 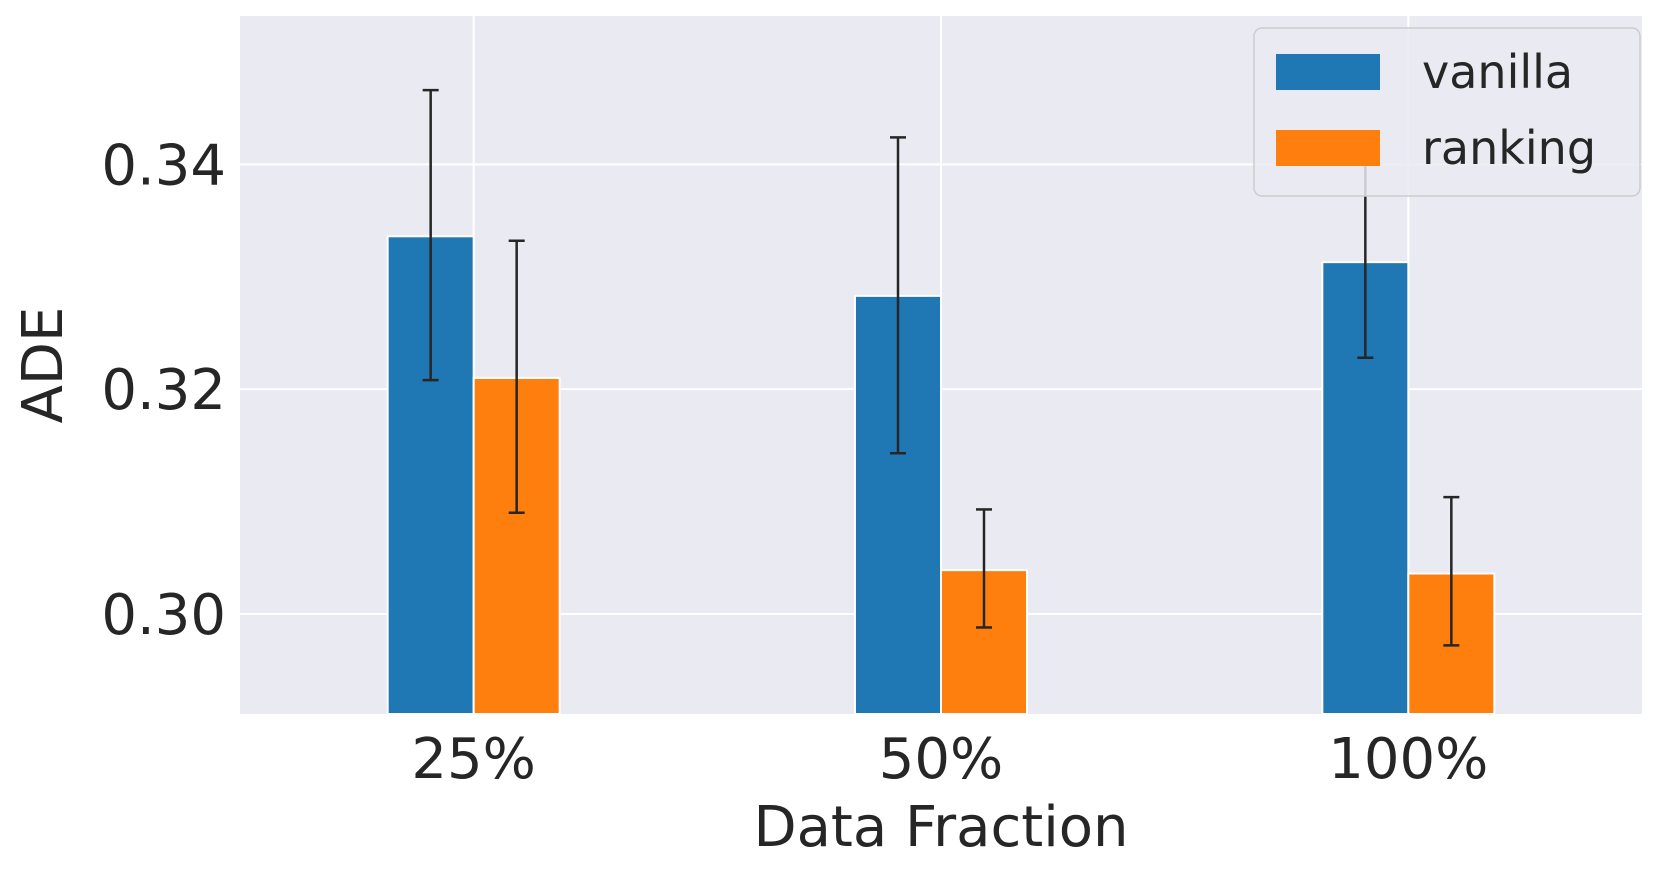 I want to click on x-tick-labels: 25% 50% 100%, so click(x=949, y=759).